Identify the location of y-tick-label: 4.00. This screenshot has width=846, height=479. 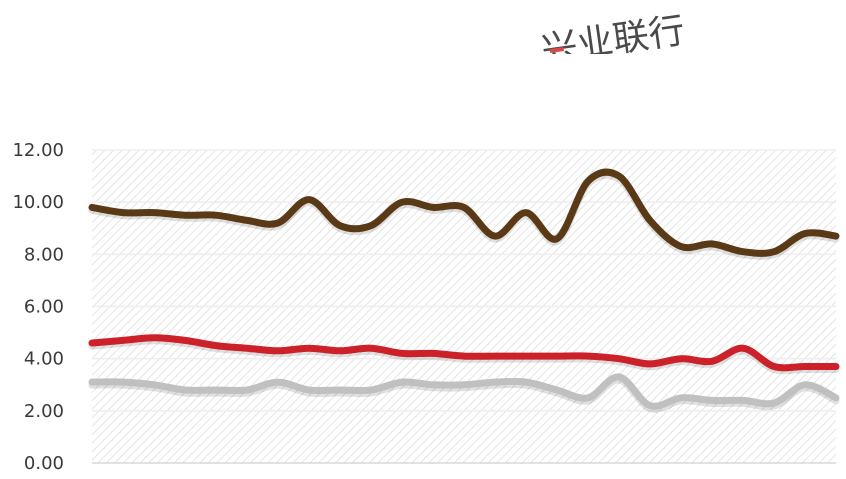
(44, 359).